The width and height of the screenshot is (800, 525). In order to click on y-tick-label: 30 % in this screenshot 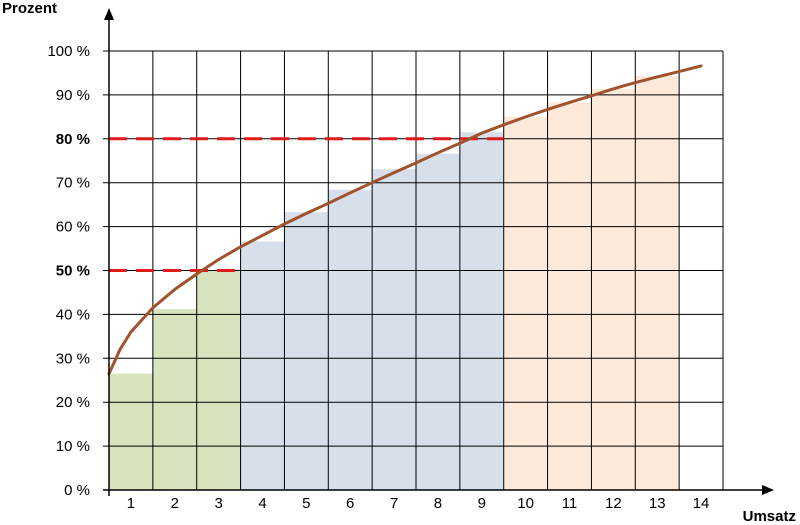, I will do `click(73, 358)`.